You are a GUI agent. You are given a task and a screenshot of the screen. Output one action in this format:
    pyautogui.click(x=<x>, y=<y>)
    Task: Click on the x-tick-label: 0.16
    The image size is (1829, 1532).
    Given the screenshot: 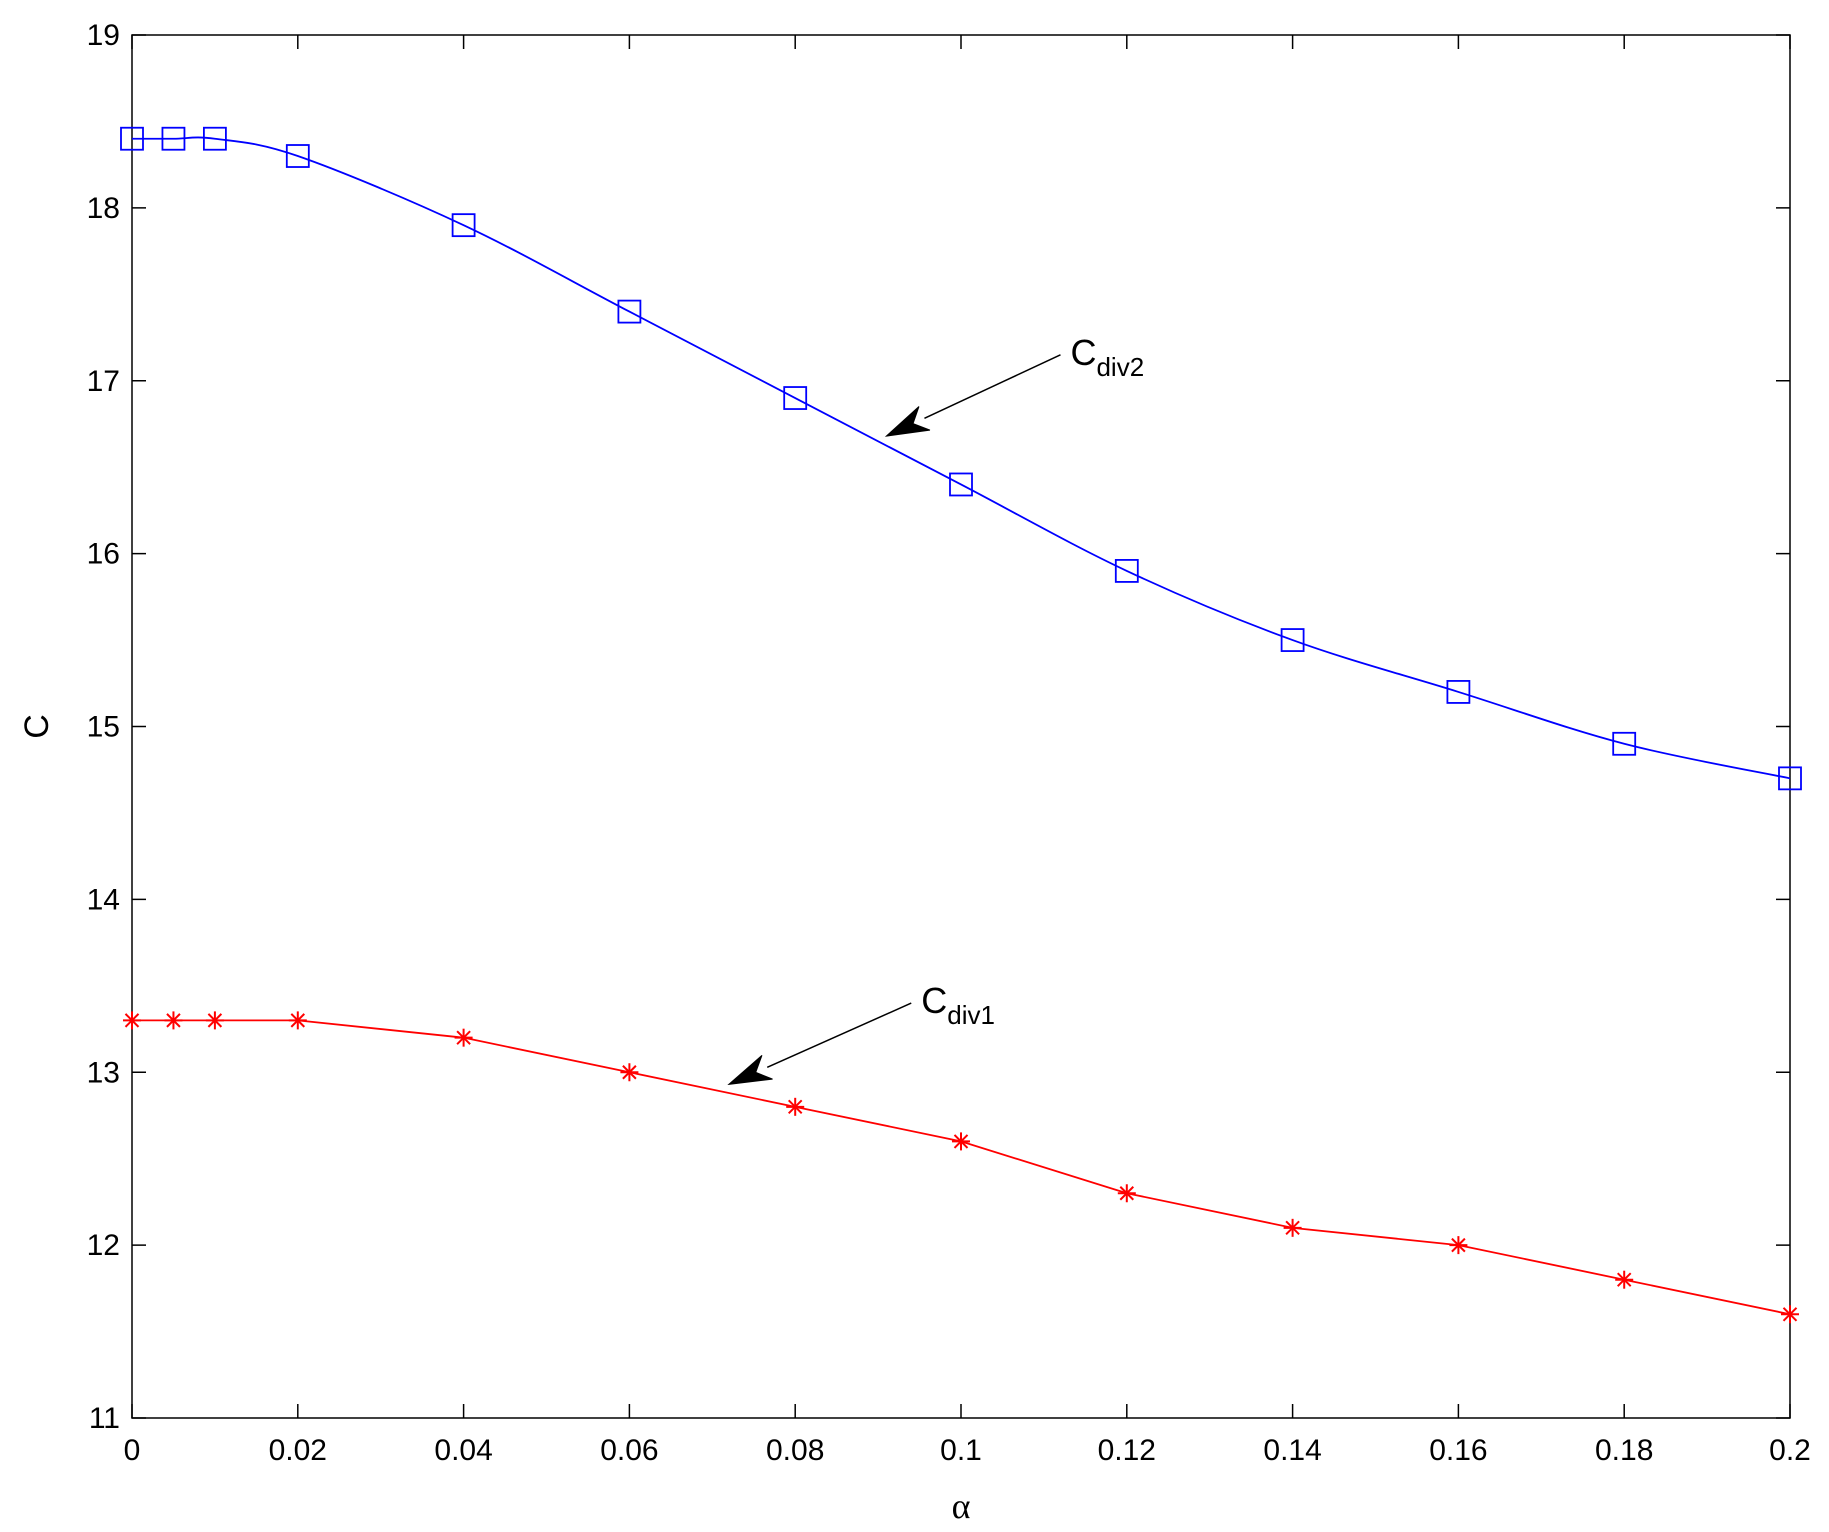 What is the action you would take?
    pyautogui.click(x=1458, y=1450)
    